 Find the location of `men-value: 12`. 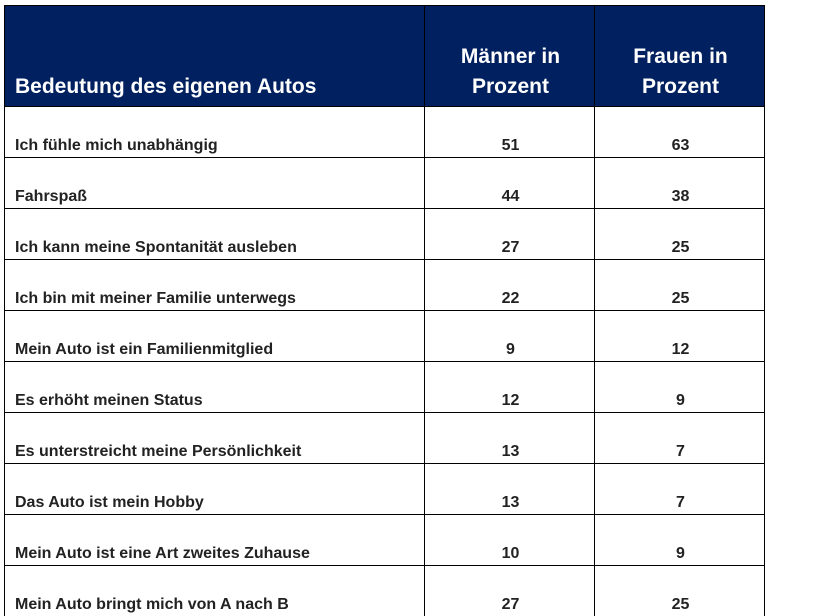

men-value: 12 is located at coordinates (510, 387).